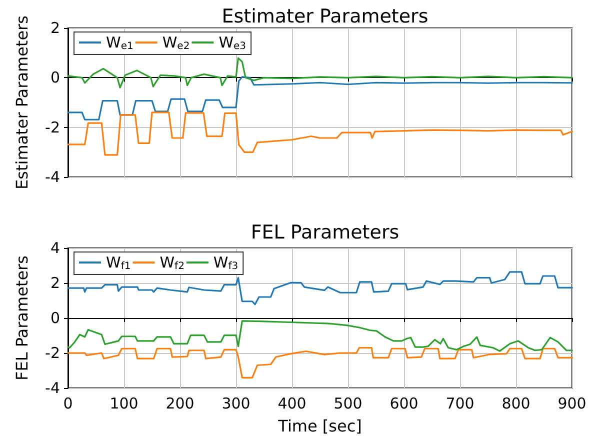  I want to click on x-tick-label: 0, so click(68, 403).